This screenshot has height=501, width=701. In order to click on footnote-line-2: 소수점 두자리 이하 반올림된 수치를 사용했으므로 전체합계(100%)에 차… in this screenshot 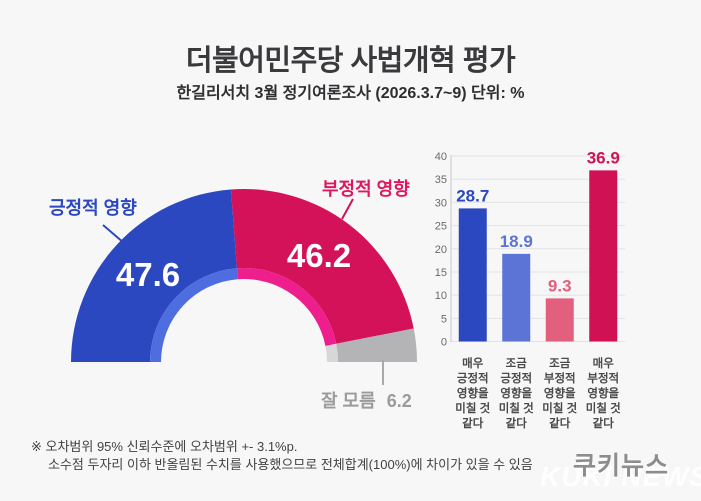, I will do `click(290, 464)`.